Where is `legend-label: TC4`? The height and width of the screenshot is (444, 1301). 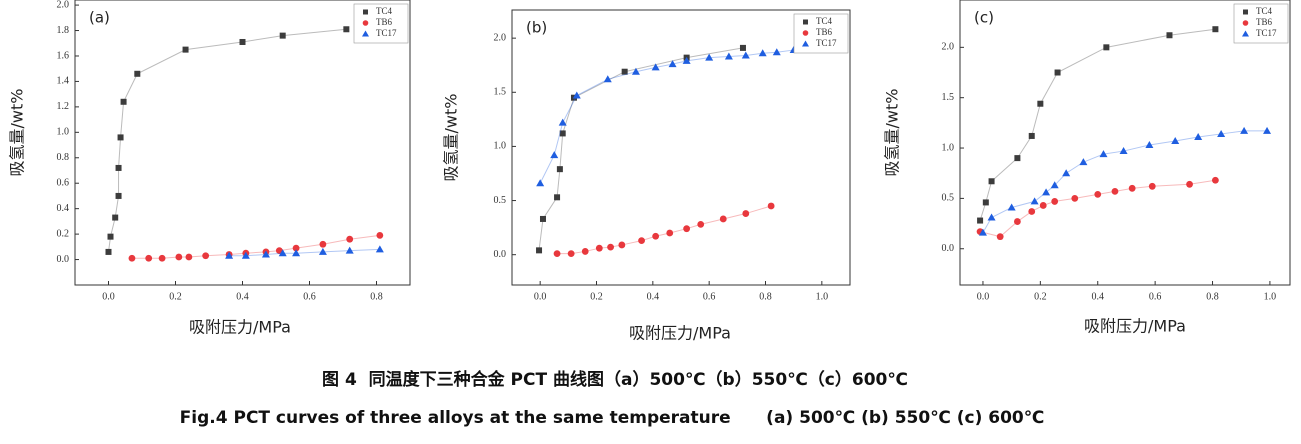
legend-label: TC4 is located at coordinates (1264, 11).